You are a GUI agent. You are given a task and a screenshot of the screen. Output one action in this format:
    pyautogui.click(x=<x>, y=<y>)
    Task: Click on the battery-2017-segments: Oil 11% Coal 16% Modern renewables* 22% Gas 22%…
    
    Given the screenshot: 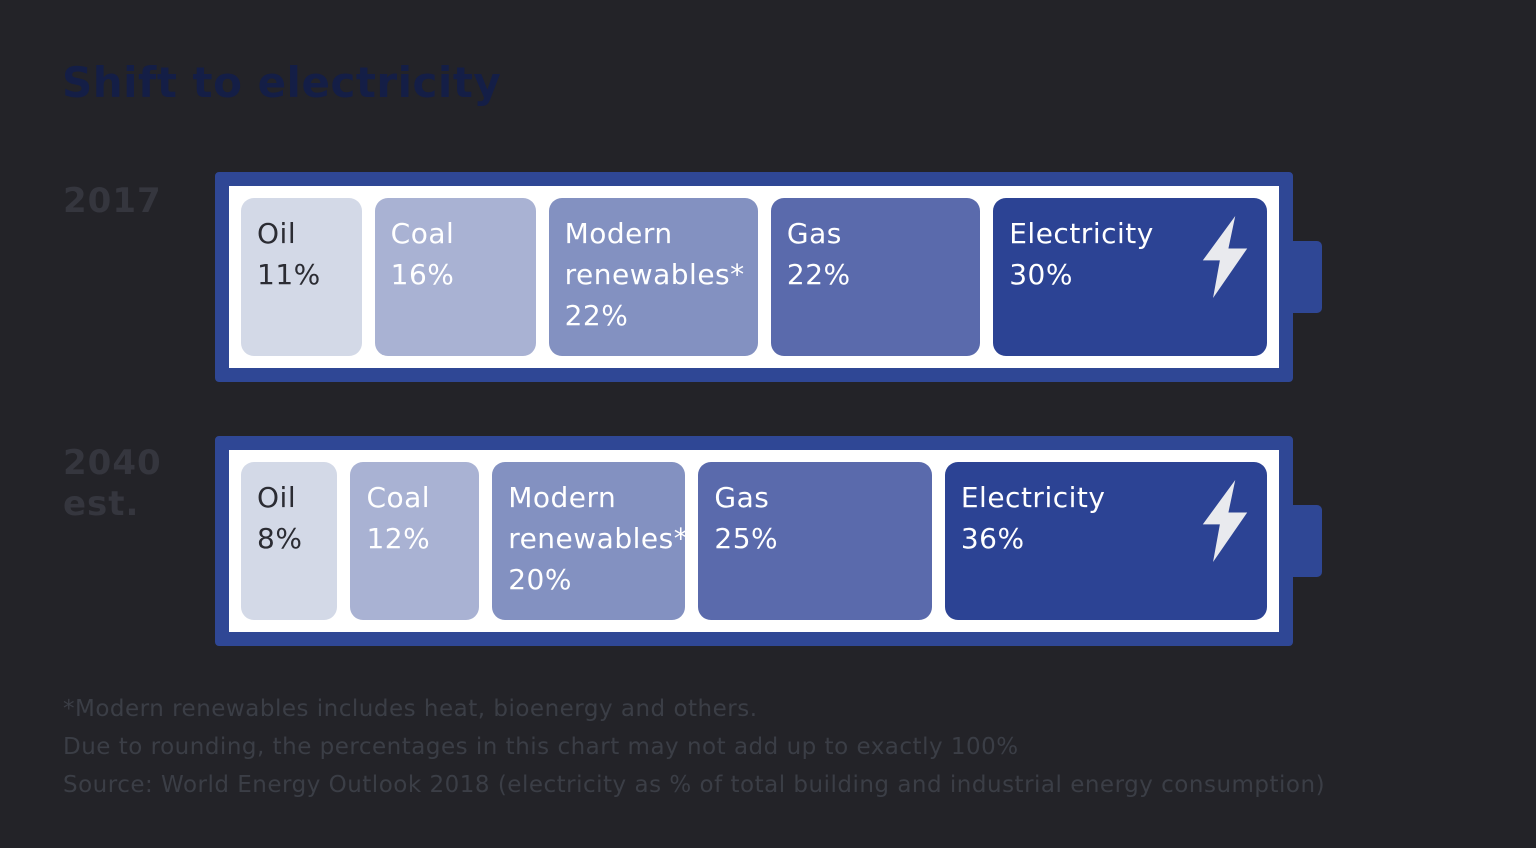 What is the action you would take?
    pyautogui.click(x=754, y=277)
    